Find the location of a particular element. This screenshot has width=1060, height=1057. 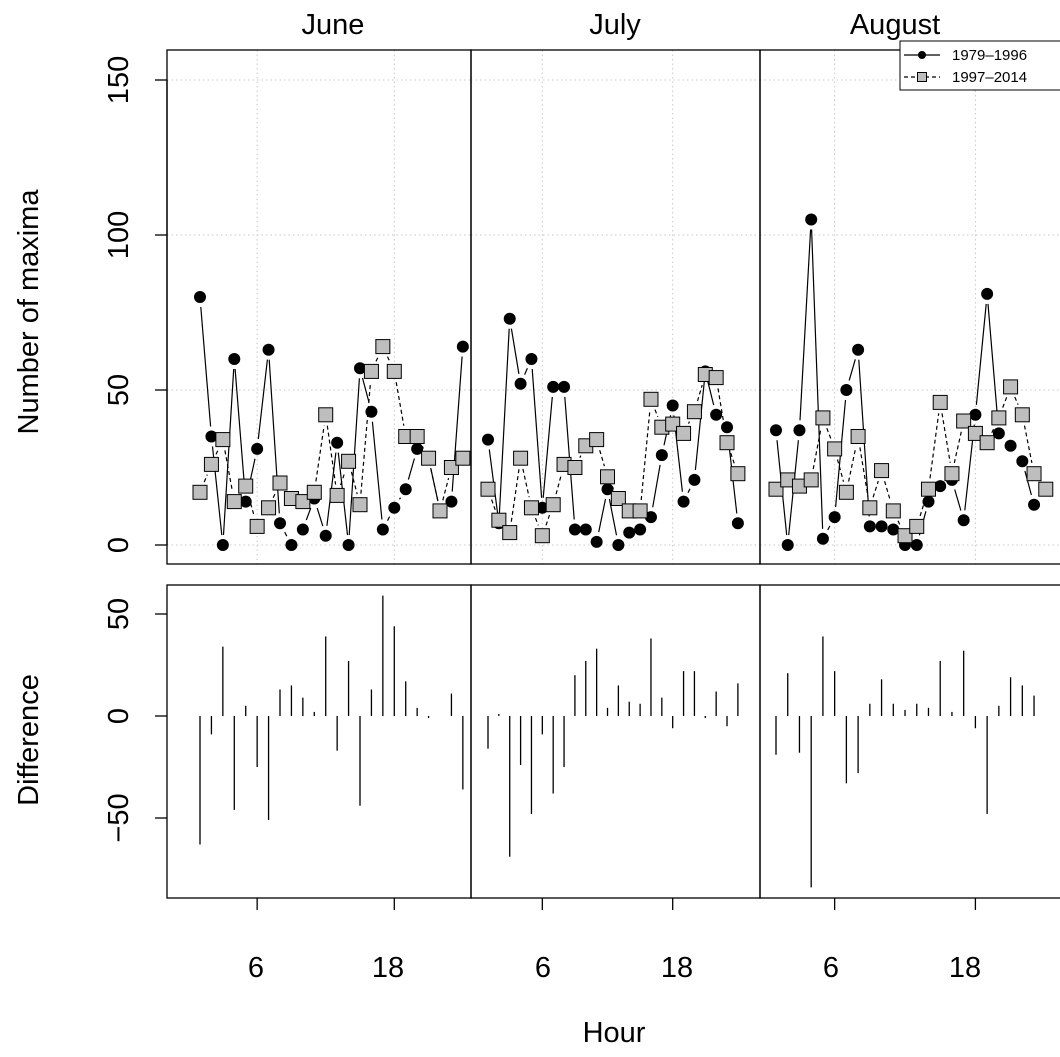

y-axis-title-bottom: Difference is located at coordinates (29, 740).